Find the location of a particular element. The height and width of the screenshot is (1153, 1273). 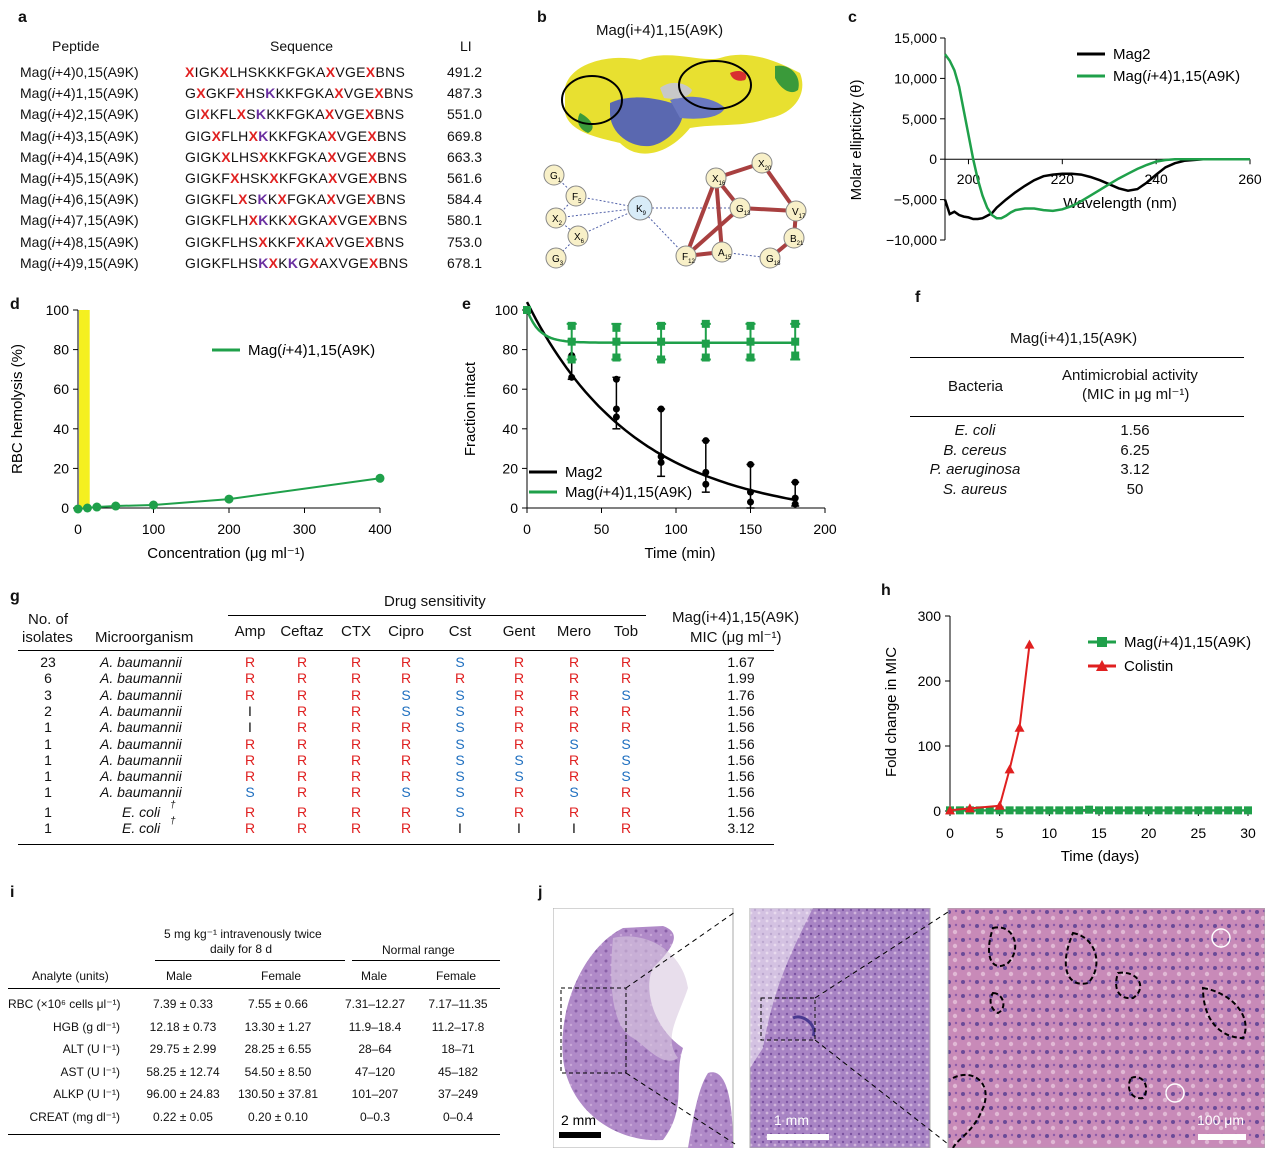

sequence-segment: KKF is located at coordinates (281, 241).